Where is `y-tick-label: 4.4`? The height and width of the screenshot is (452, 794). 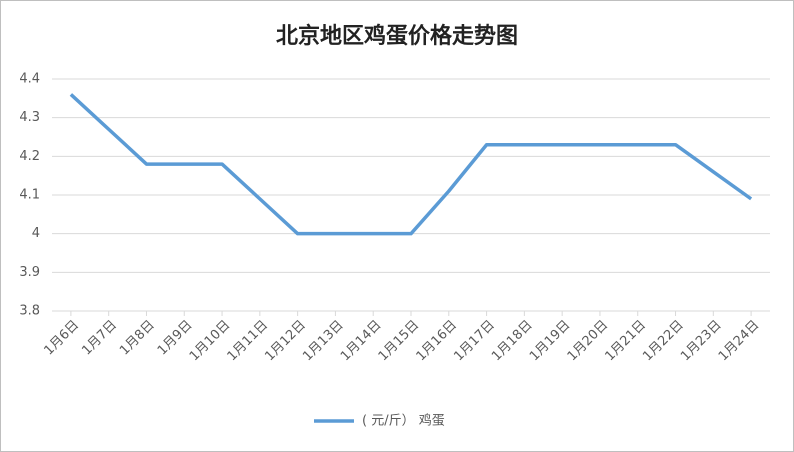
y-tick-label: 4.4 is located at coordinates (29, 79).